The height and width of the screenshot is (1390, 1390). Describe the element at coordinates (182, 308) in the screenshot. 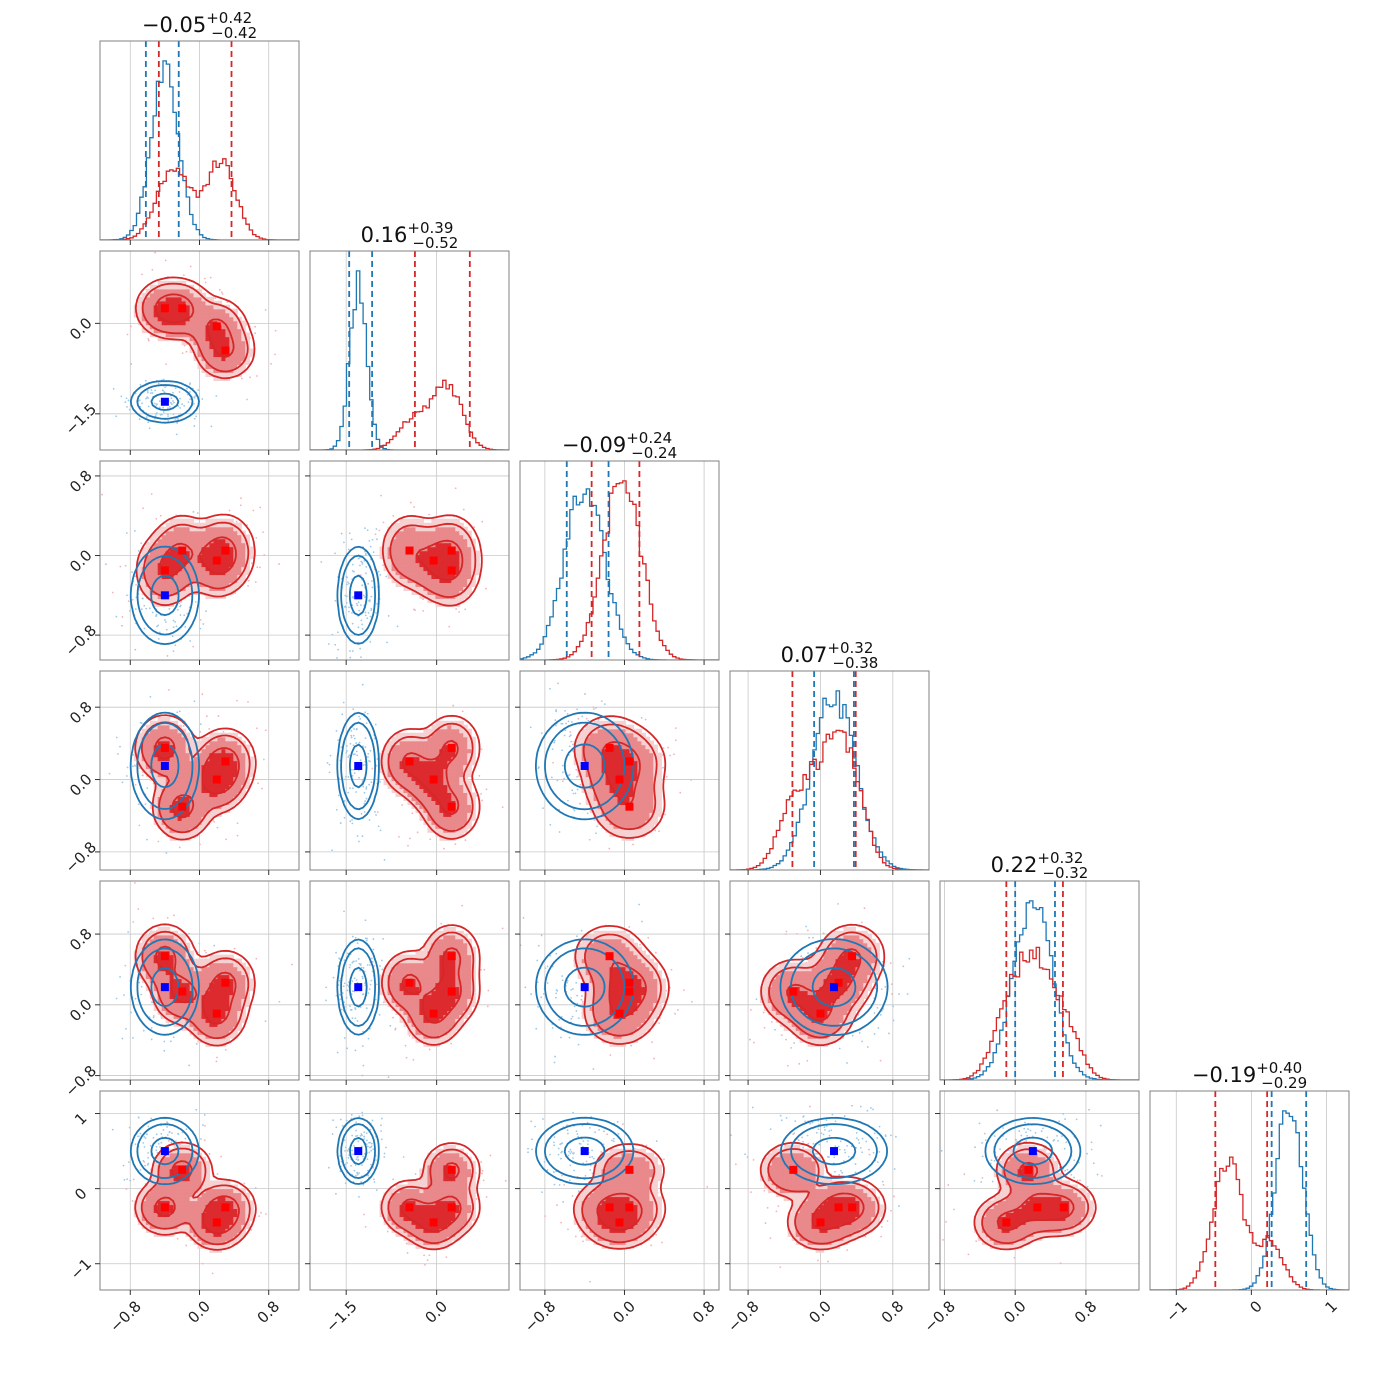

I see `marker-series-b` at that location.